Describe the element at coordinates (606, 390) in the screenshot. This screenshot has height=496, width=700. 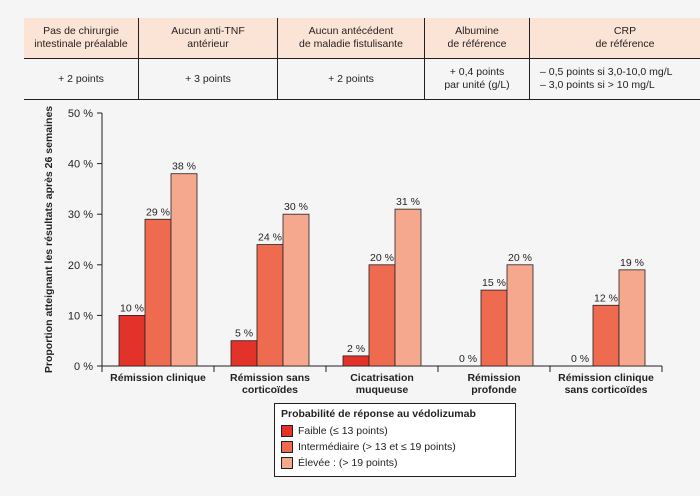
I see `x-category-label: sans corticoïdes` at that location.